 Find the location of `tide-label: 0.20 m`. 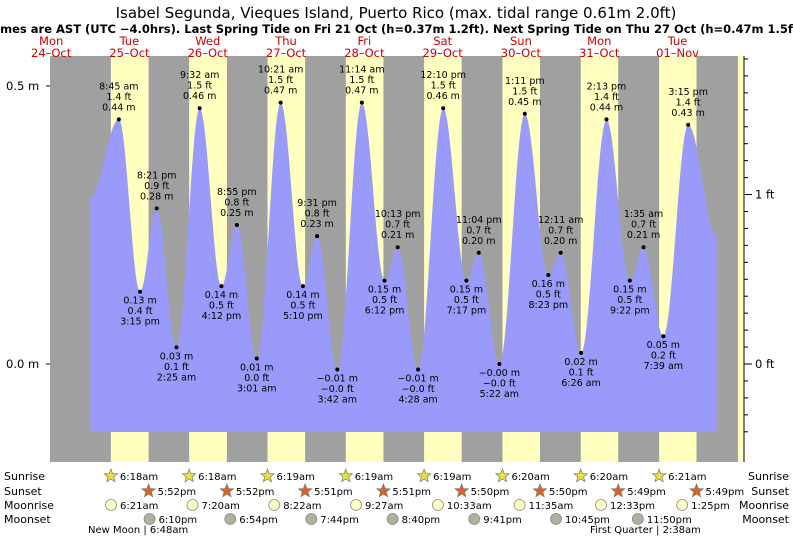

tide-label: 0.20 m is located at coordinates (478, 241).